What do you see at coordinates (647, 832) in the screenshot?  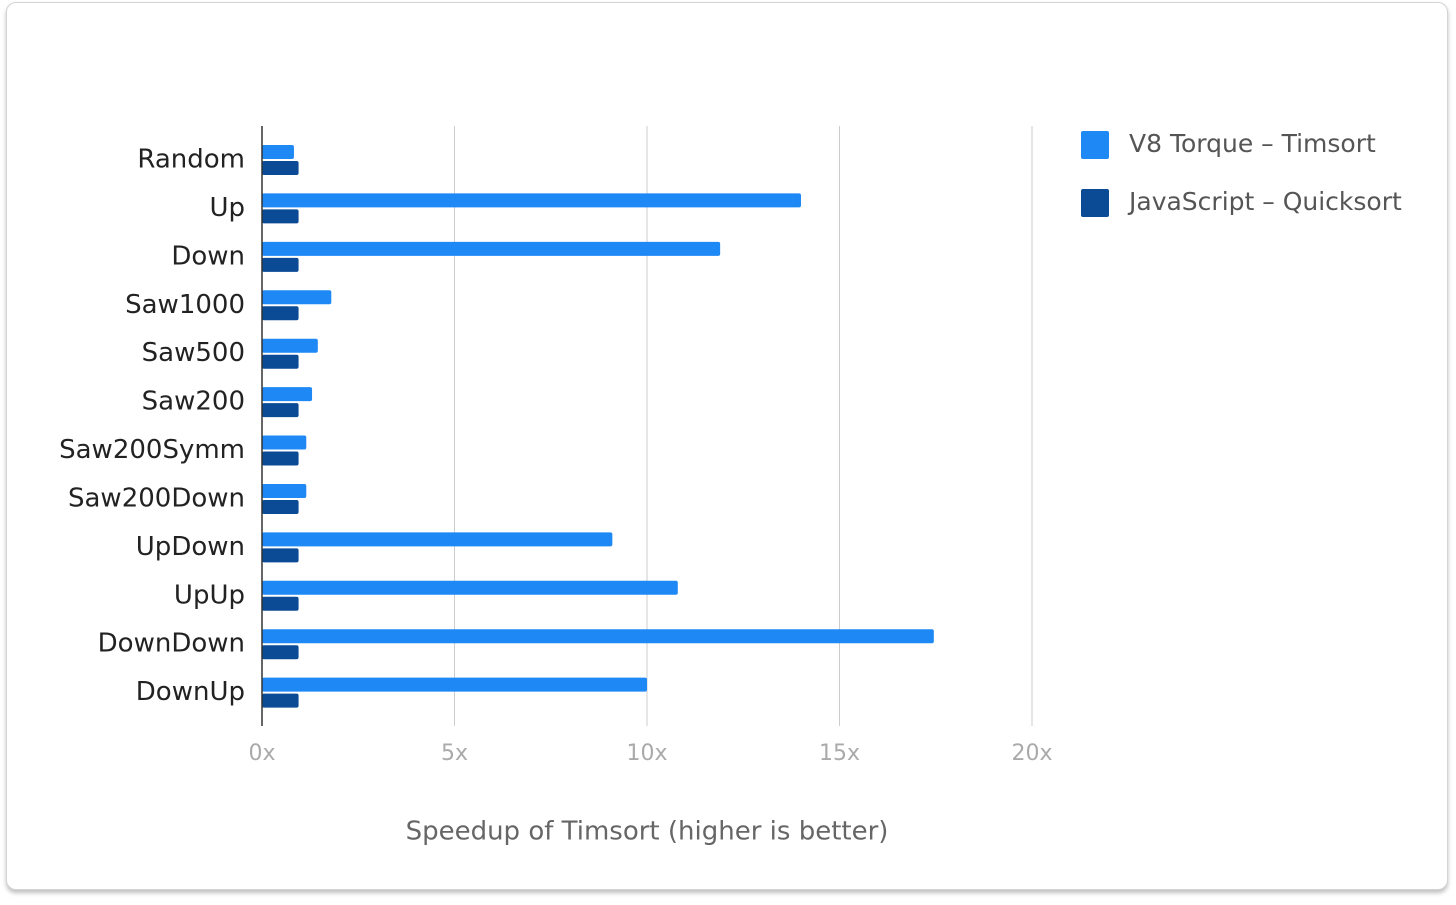 I see `x-axis-title: Speedup of Timsort (higher is better)` at bounding box center [647, 832].